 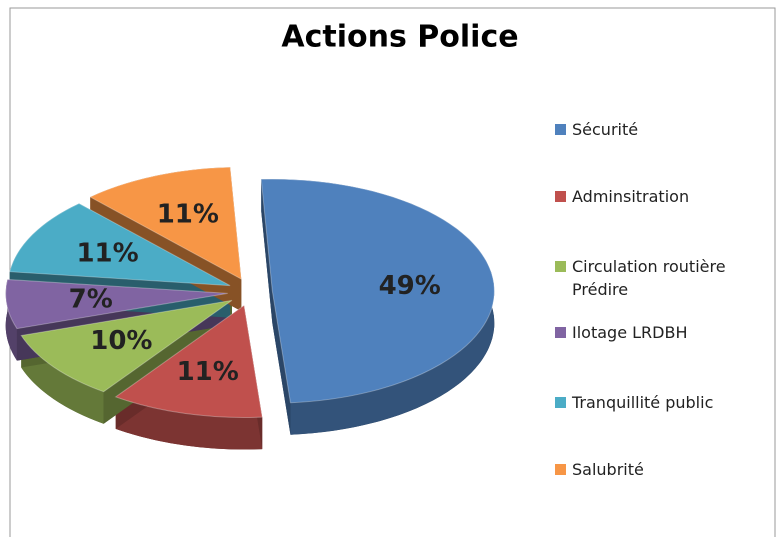 What do you see at coordinates (631, 196) in the screenshot?
I see `legend-label: Adminsitration` at bounding box center [631, 196].